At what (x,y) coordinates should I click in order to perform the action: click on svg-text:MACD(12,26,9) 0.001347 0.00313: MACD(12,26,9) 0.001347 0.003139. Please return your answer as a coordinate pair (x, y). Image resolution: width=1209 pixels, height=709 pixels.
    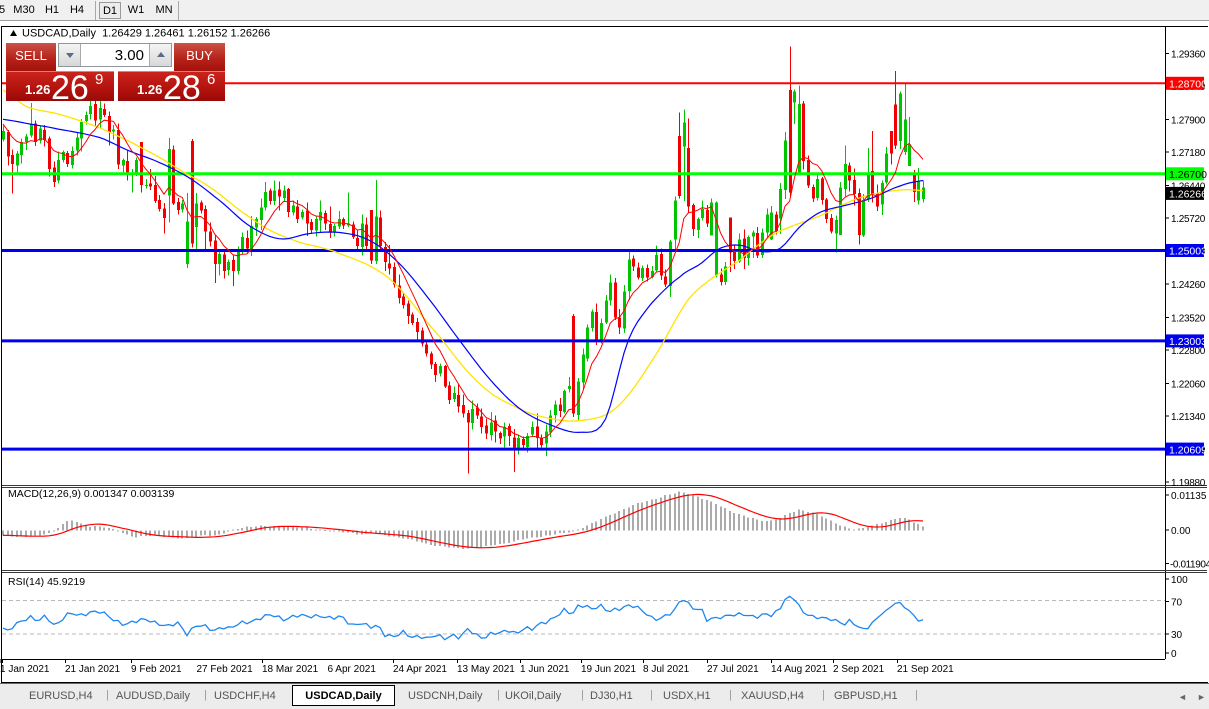
    Looking at the image, I should click on (91, 494).